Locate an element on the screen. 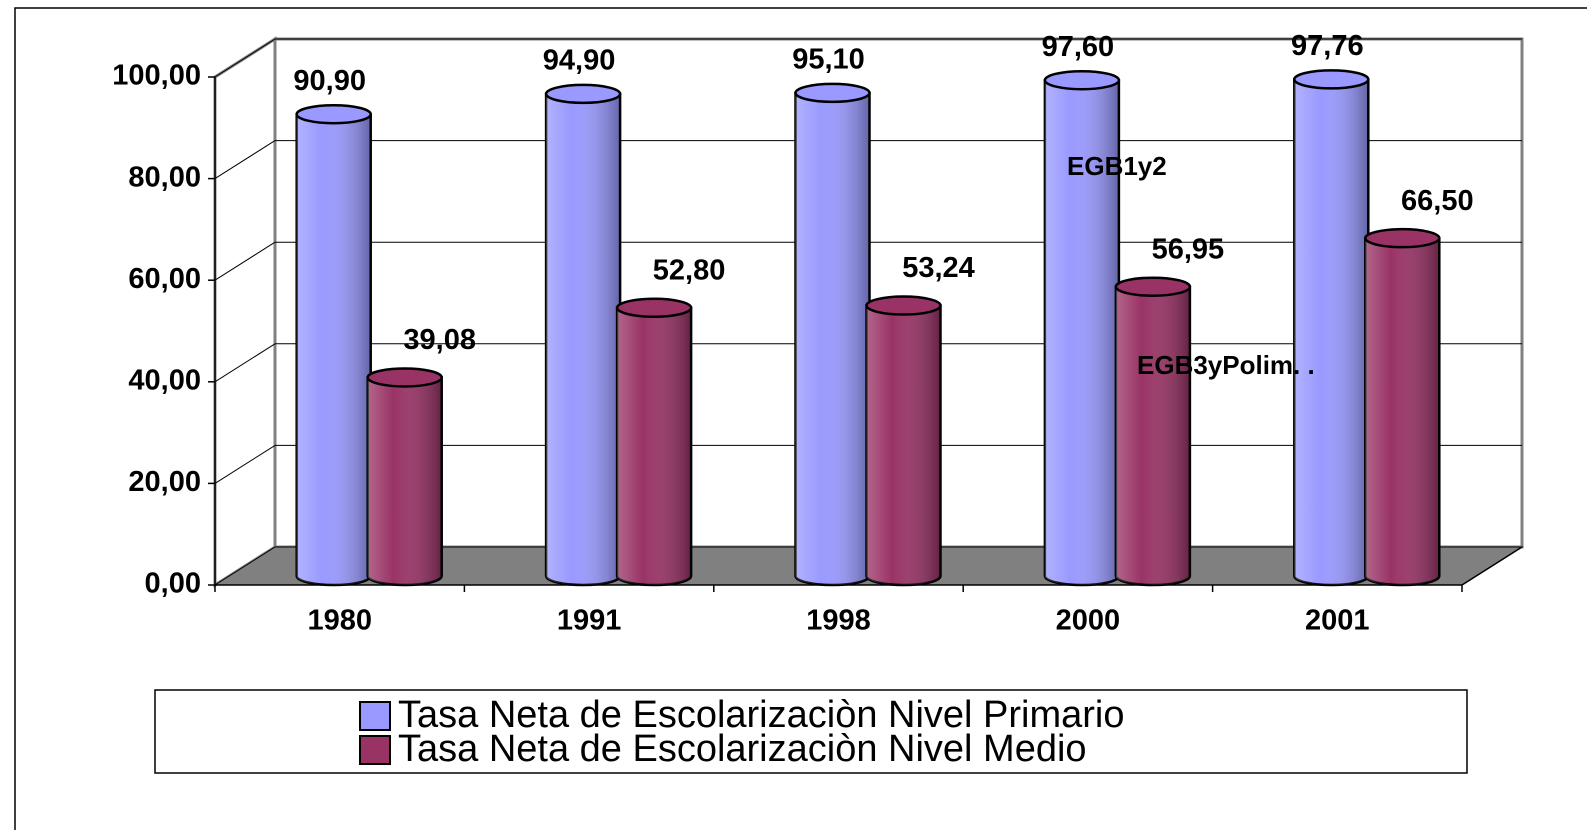 The height and width of the screenshot is (830, 1587). value-label: 53,24 is located at coordinates (938, 268).